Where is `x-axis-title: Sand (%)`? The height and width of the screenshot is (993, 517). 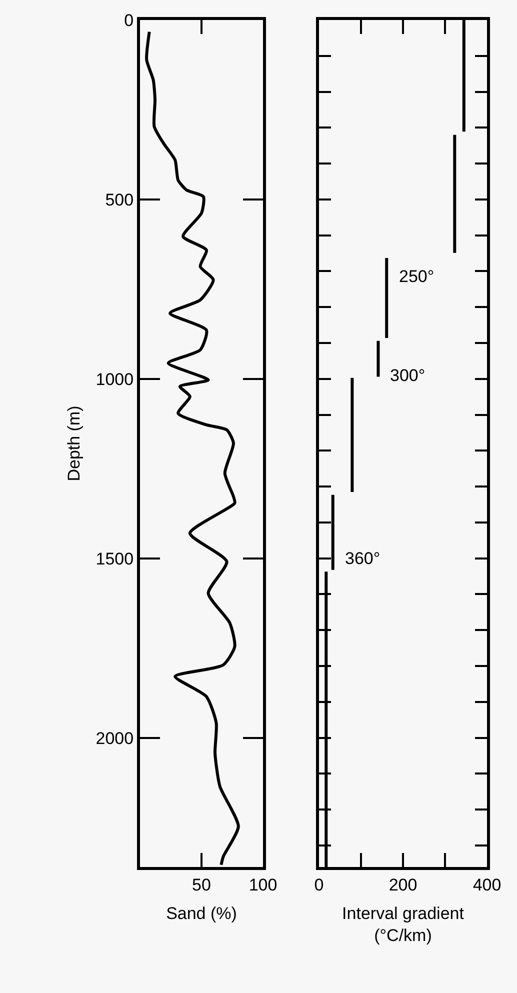 x-axis-title: Sand (%) is located at coordinates (201, 913).